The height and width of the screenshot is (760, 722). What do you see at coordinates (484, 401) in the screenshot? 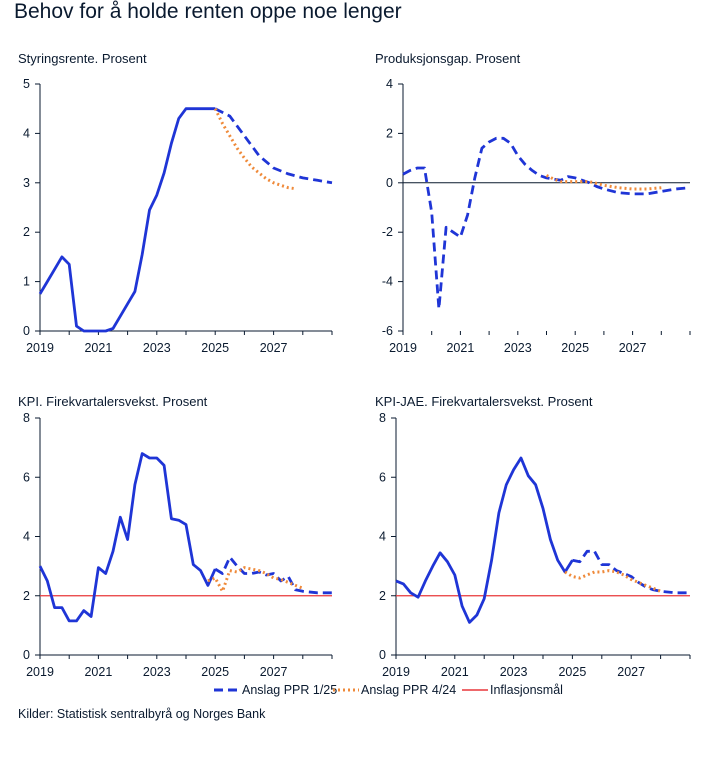
I see `chart-title: KPI-JAE. Firekvartalersvekst. Prosent` at bounding box center [484, 401].